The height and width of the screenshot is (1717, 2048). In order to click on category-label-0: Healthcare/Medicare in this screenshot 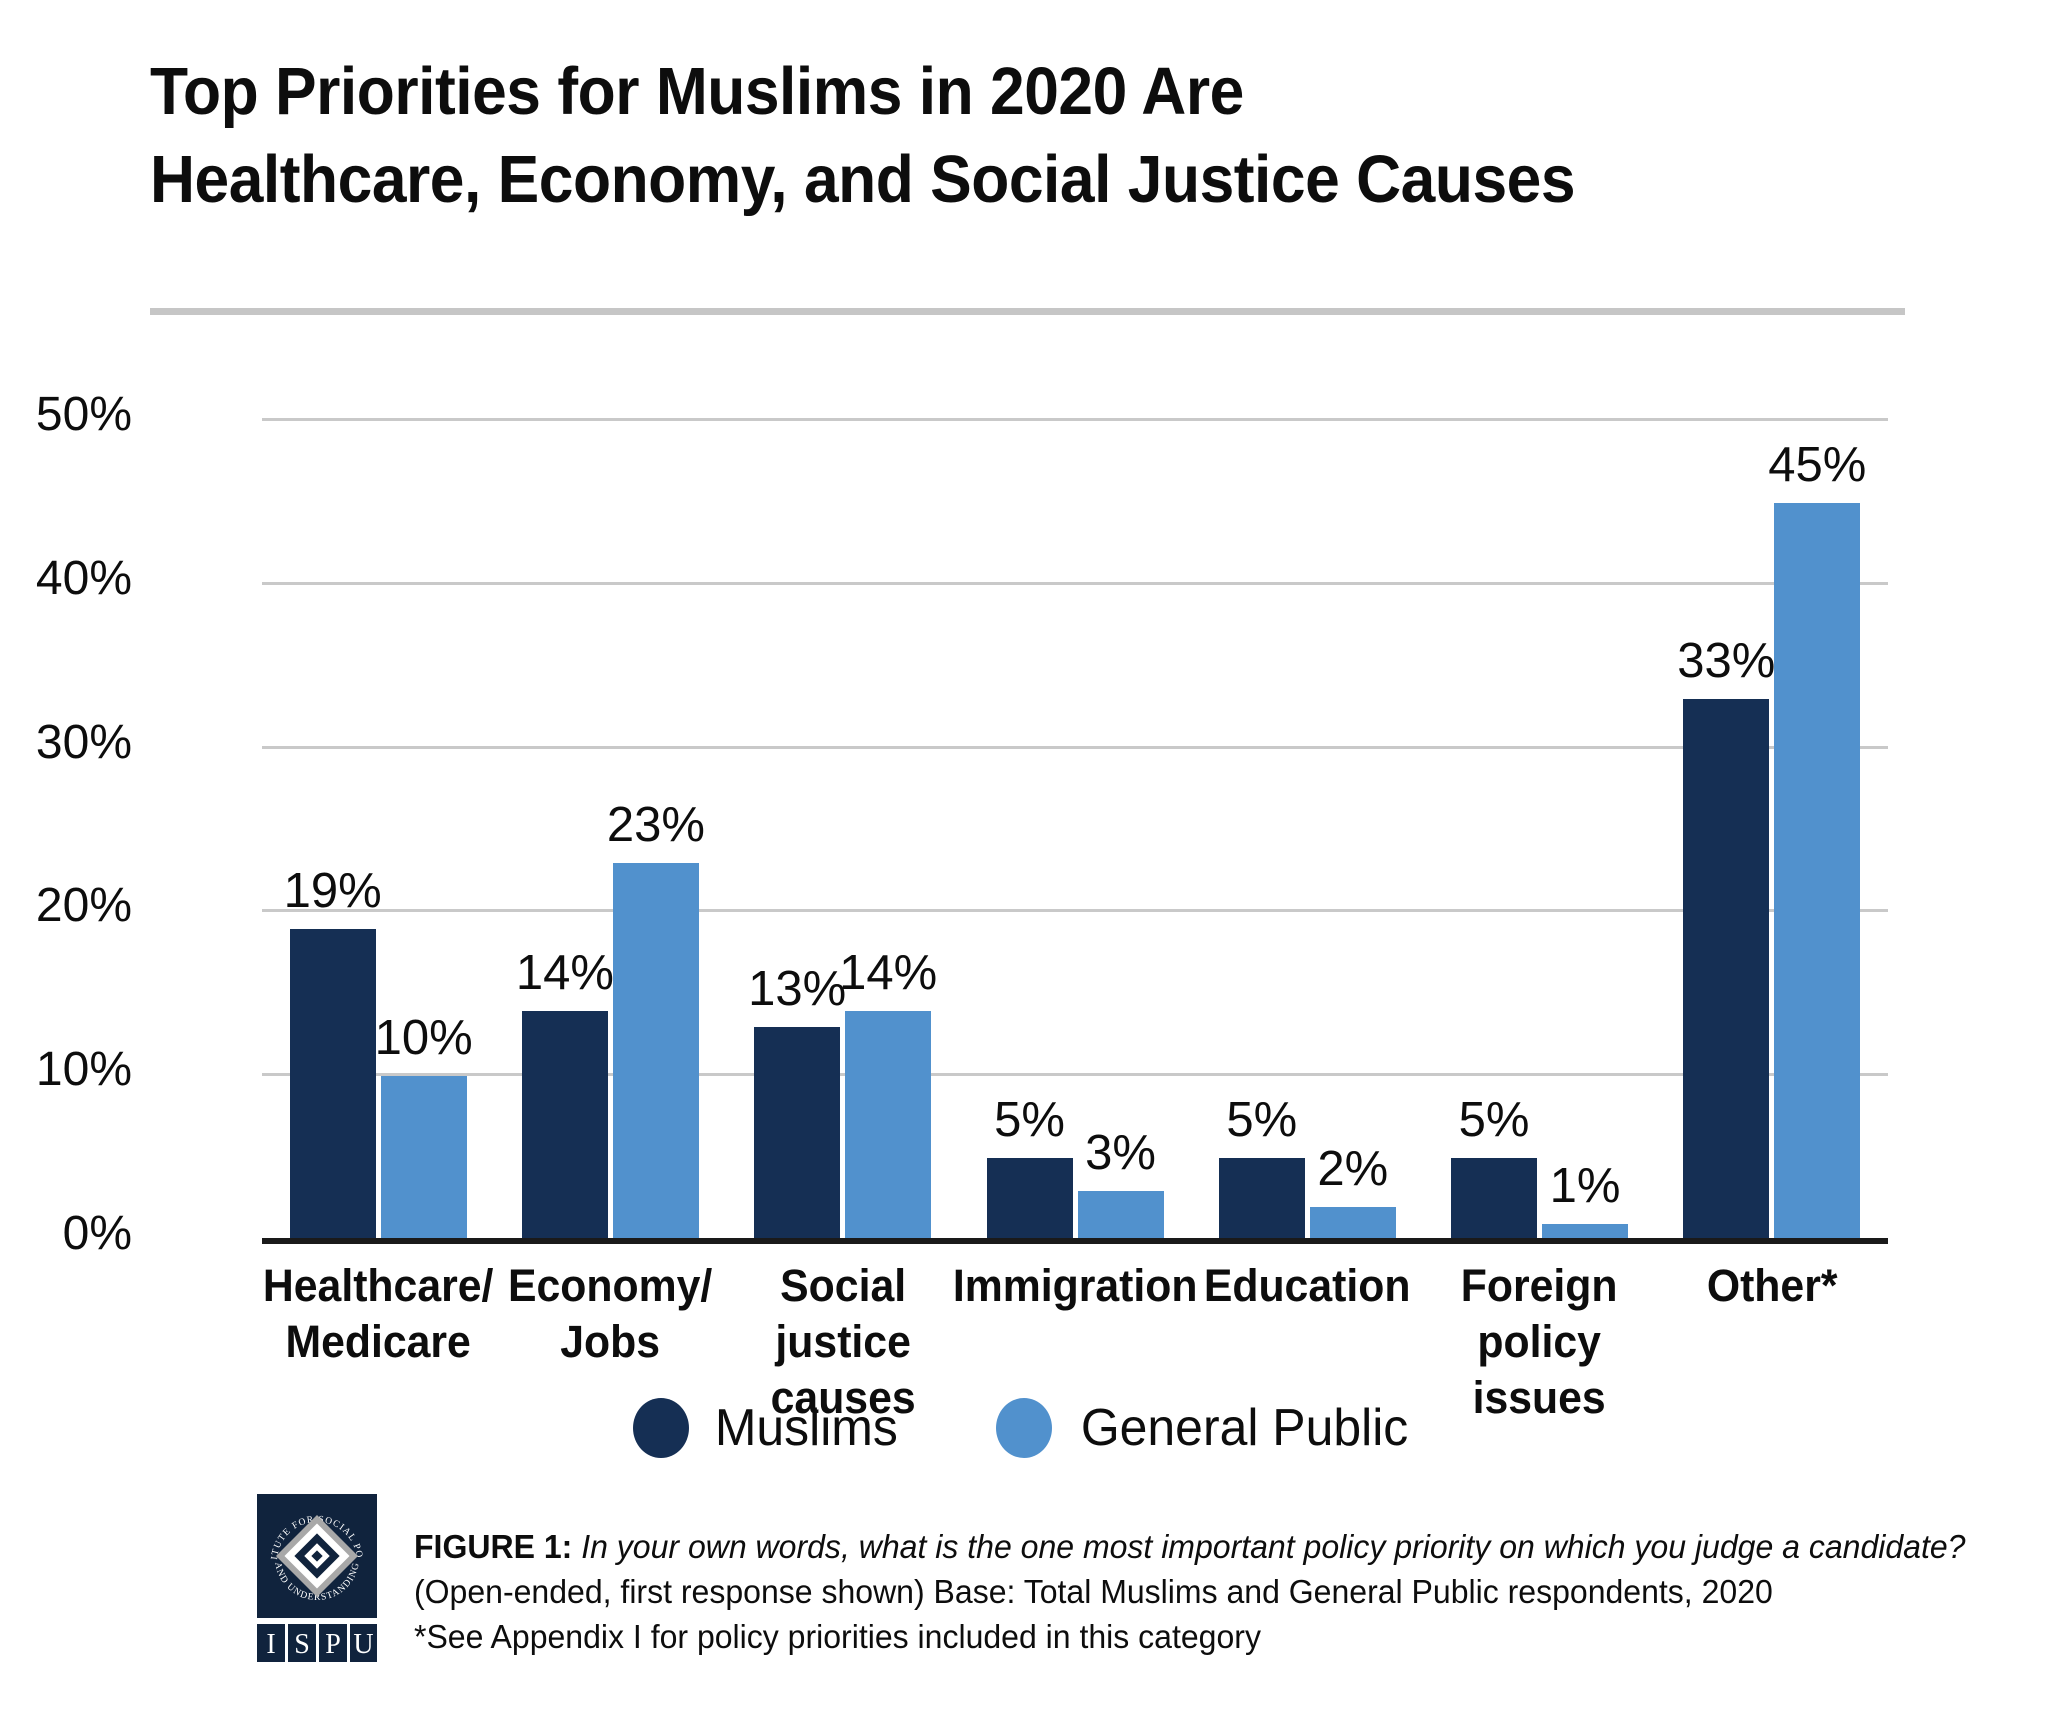, I will do `click(378, 1314)`.